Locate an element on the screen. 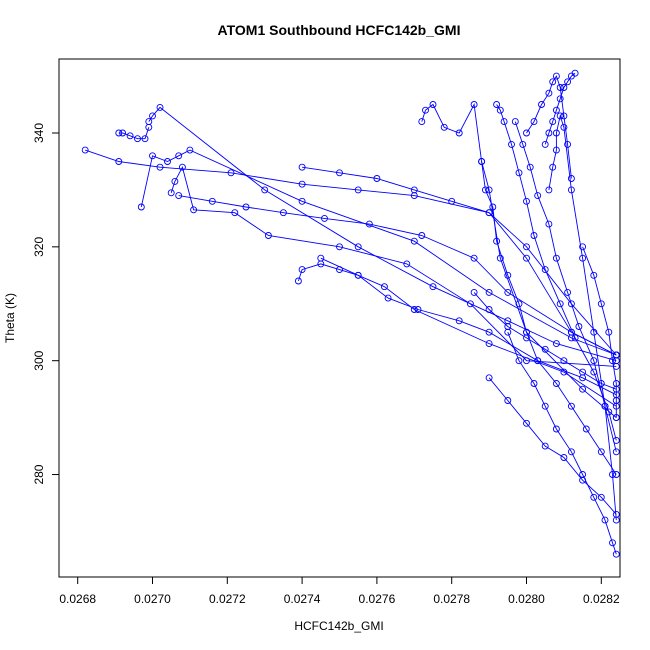 The width and height of the screenshot is (650, 650). y-axis-label: Theta (K) is located at coordinates (10, 318).